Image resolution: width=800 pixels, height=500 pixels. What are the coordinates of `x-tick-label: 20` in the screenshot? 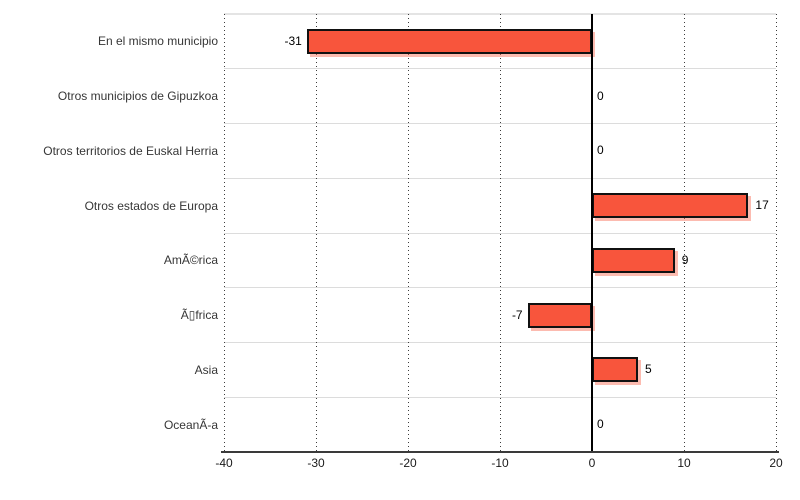 It's located at (776, 463).